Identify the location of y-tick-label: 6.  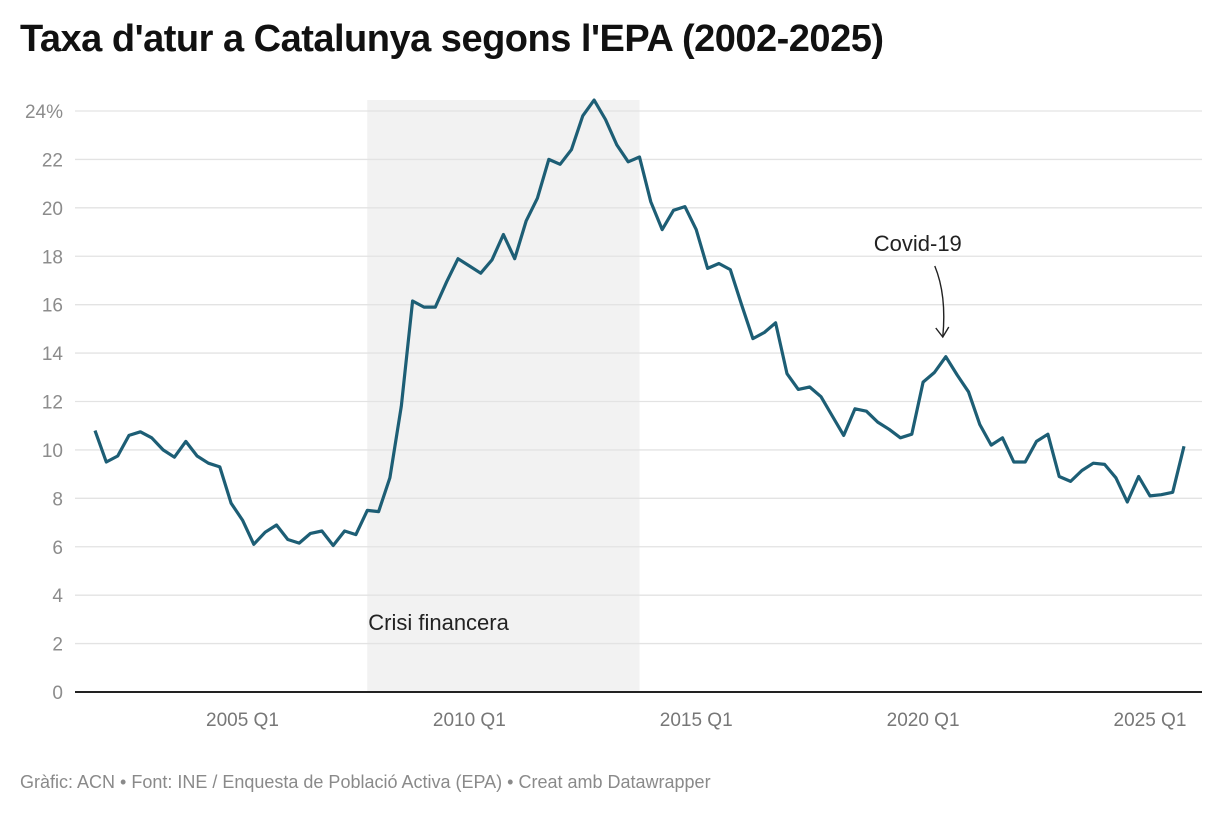
(57, 548).